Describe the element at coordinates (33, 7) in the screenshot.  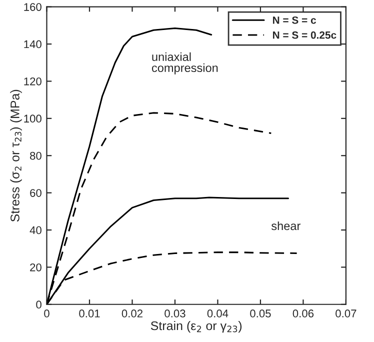
I see `y-tick-label: 160` at that location.